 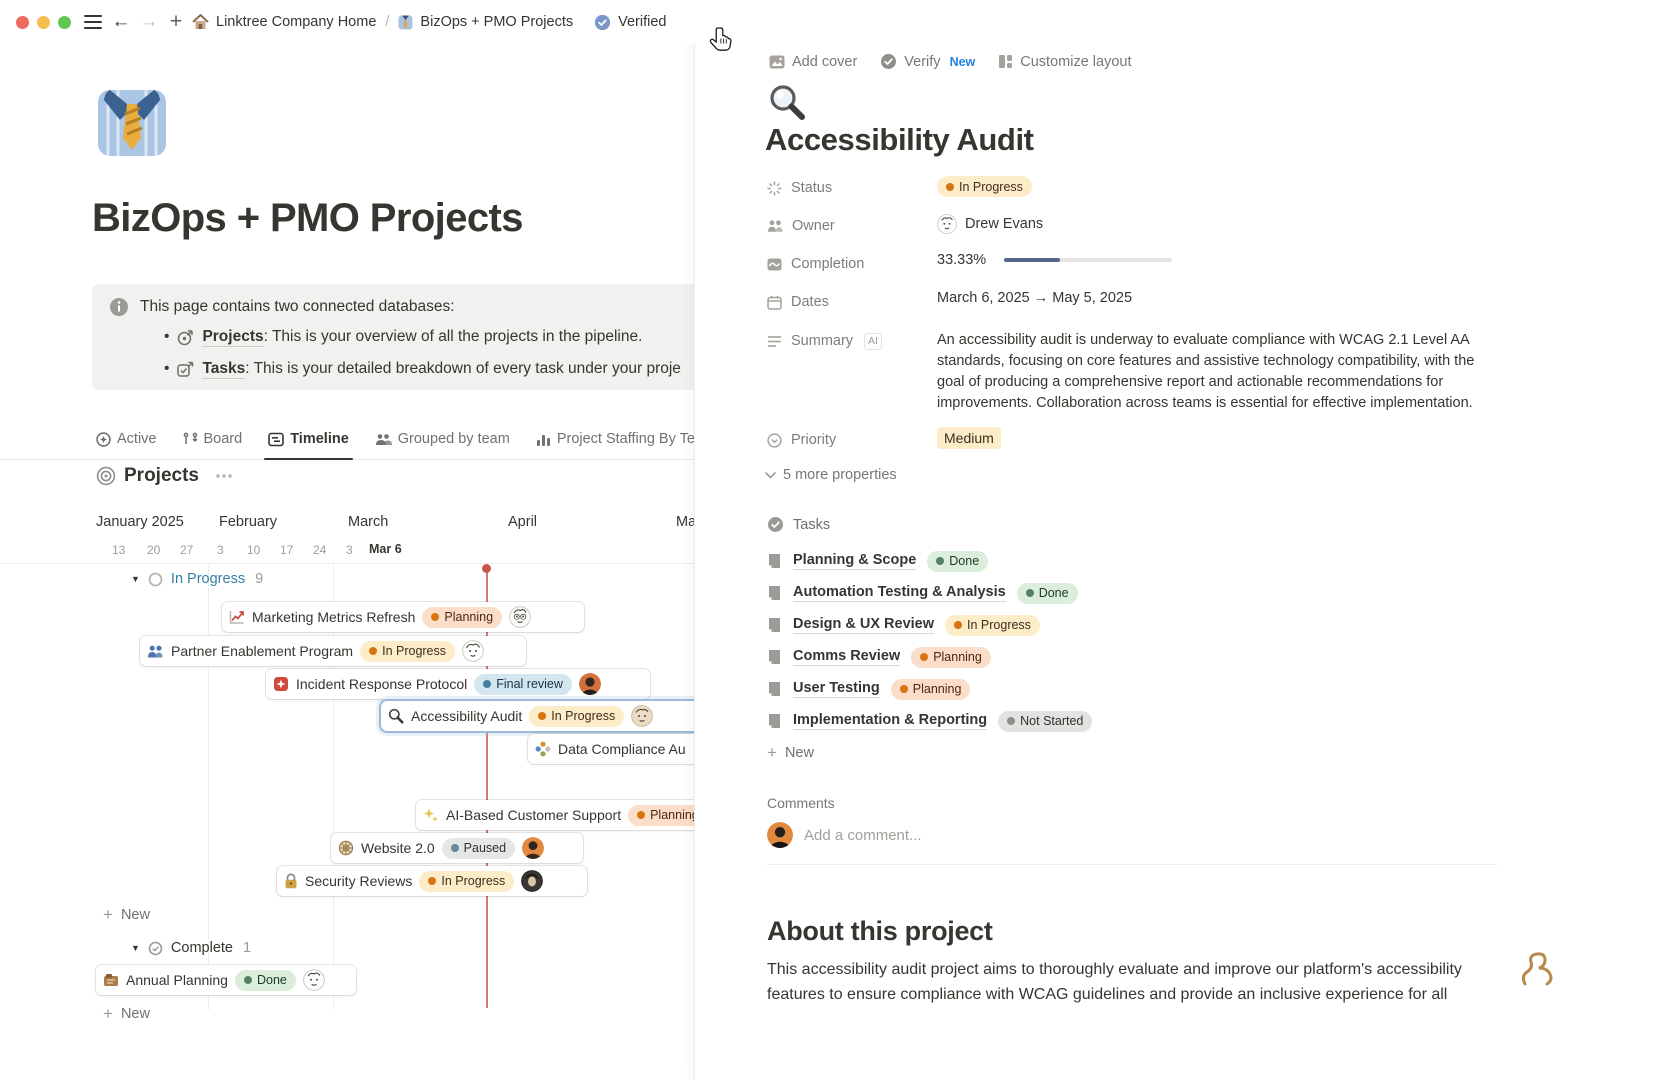 I want to click on date-tick: 3, so click(x=220, y=550).